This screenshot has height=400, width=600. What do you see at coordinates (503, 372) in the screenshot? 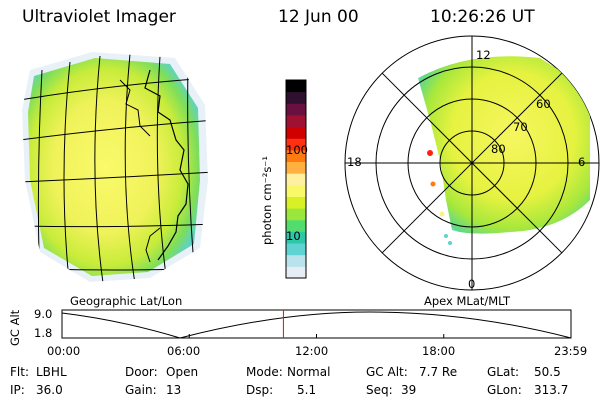
I see `glat-label: GLat:` at bounding box center [503, 372].